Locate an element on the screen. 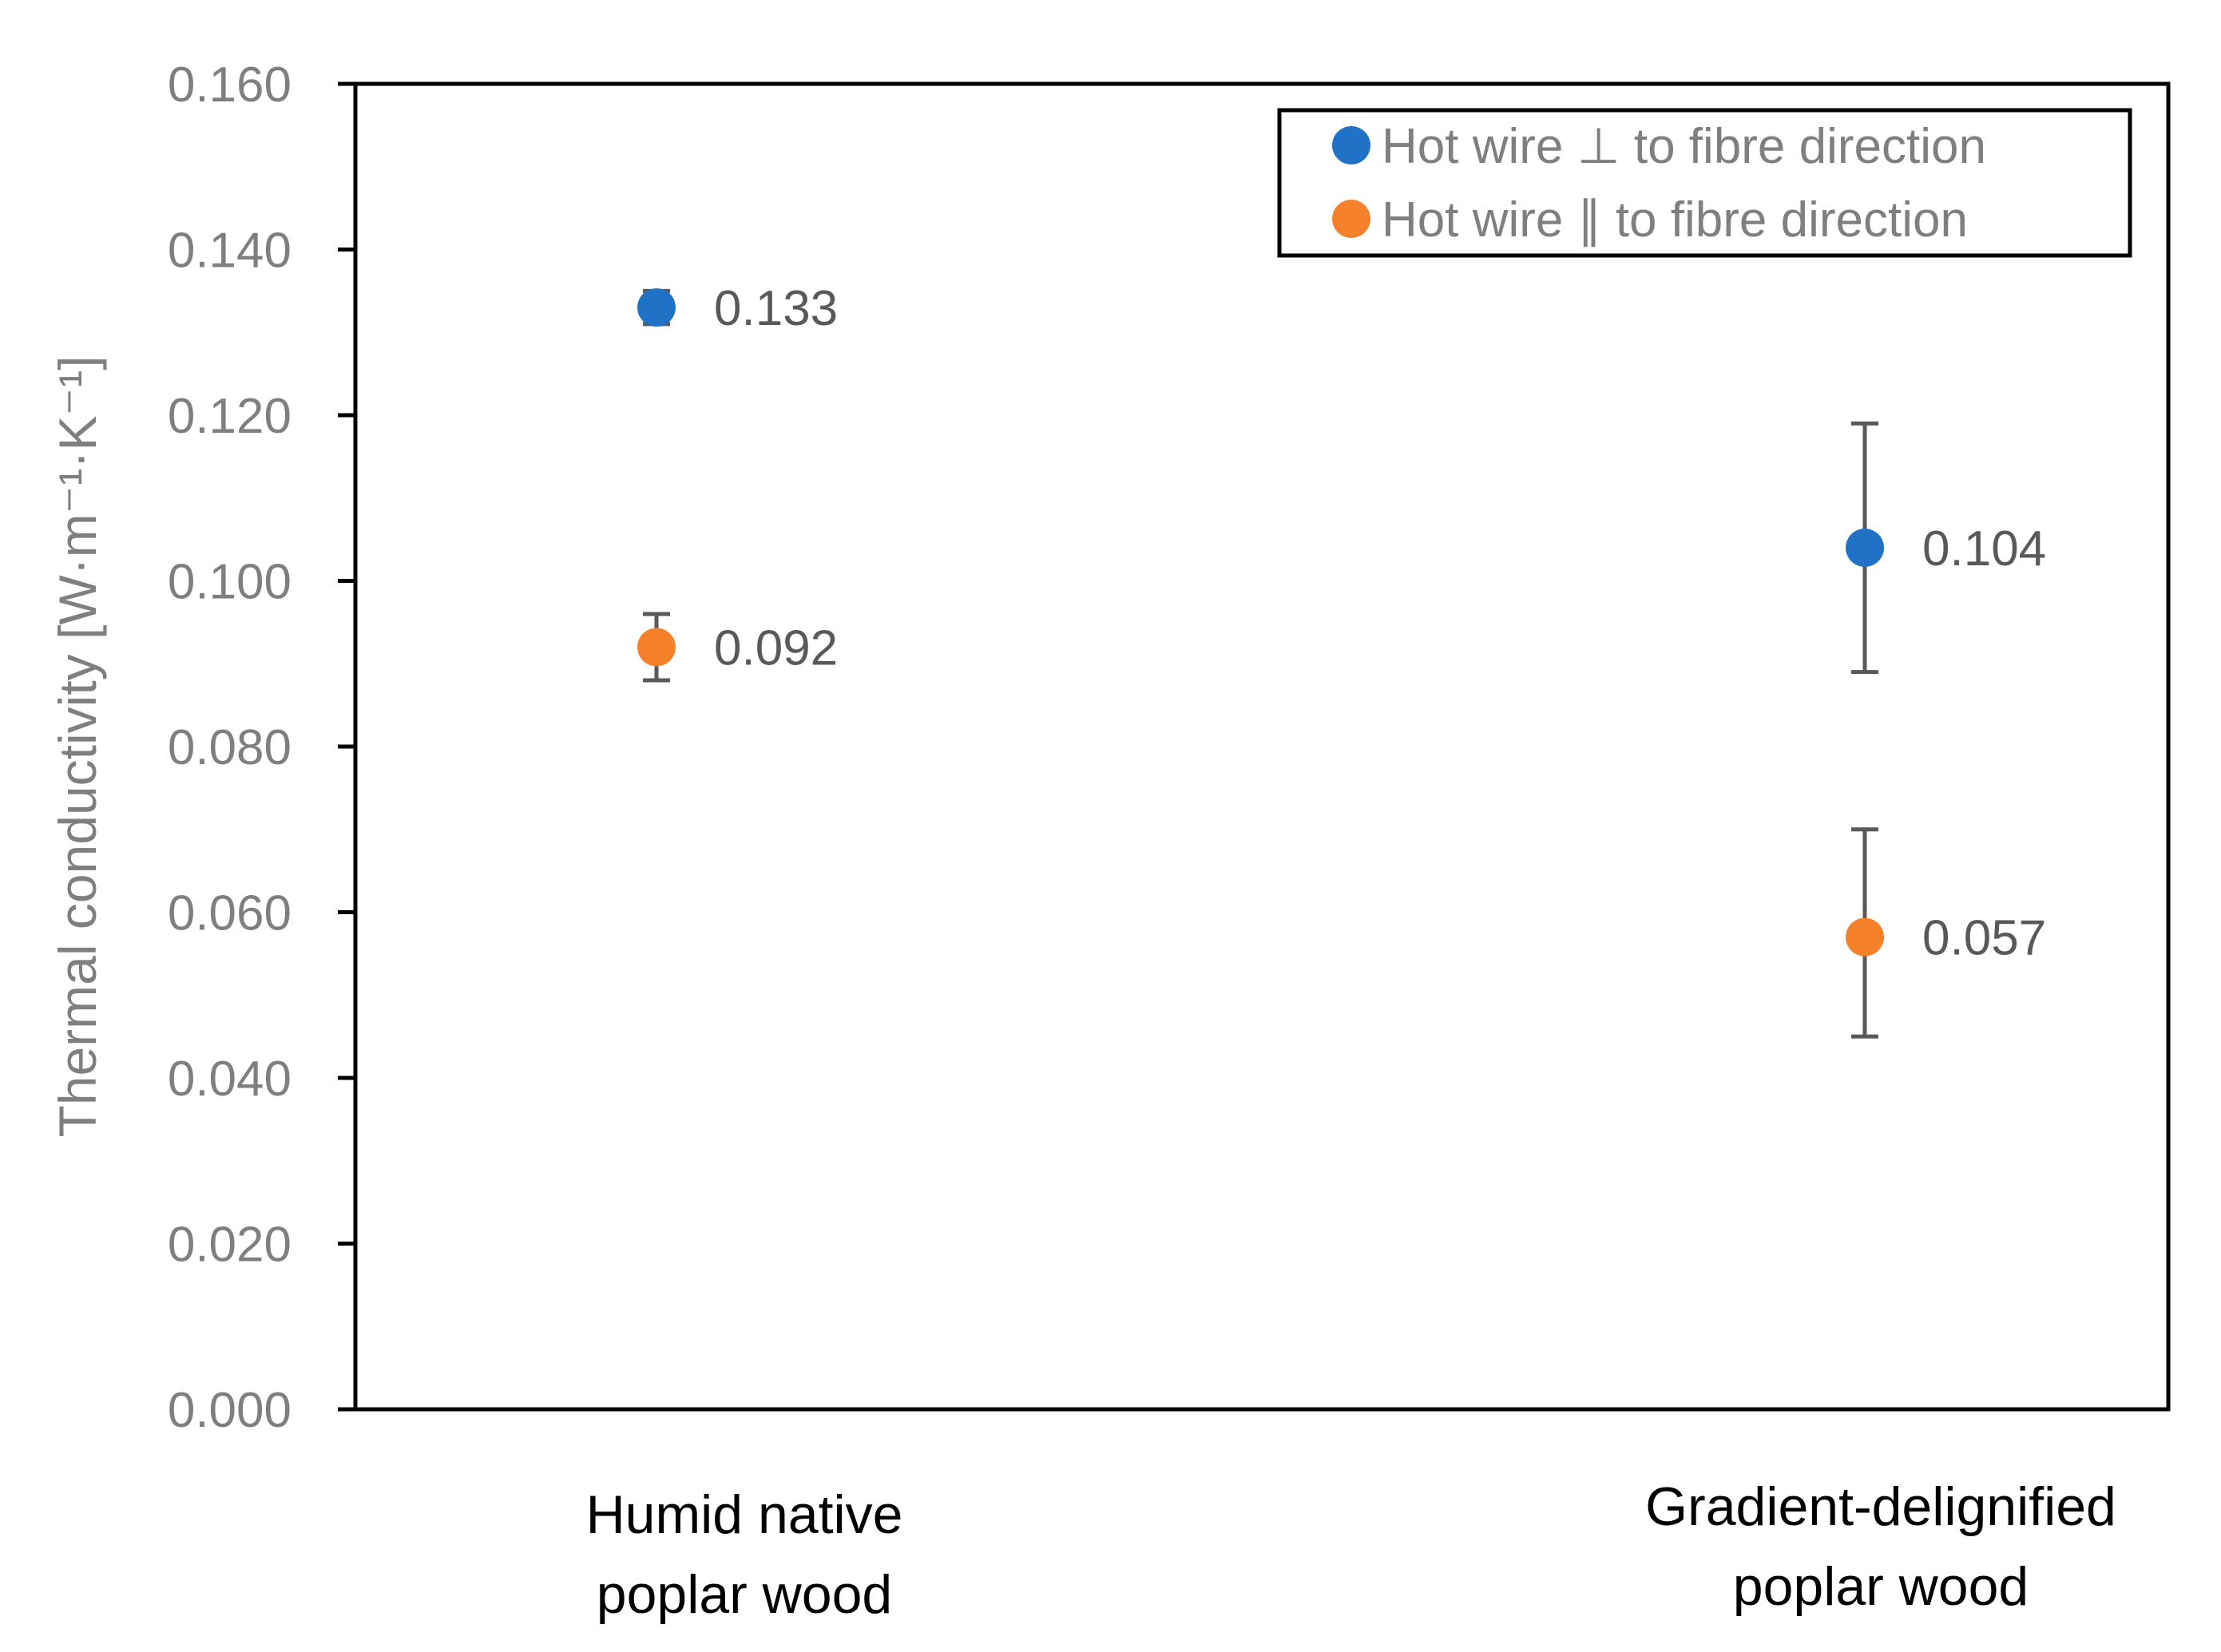 This screenshot has width=2221, height=1652. y-tick-label-8: 0.160 is located at coordinates (230, 85).